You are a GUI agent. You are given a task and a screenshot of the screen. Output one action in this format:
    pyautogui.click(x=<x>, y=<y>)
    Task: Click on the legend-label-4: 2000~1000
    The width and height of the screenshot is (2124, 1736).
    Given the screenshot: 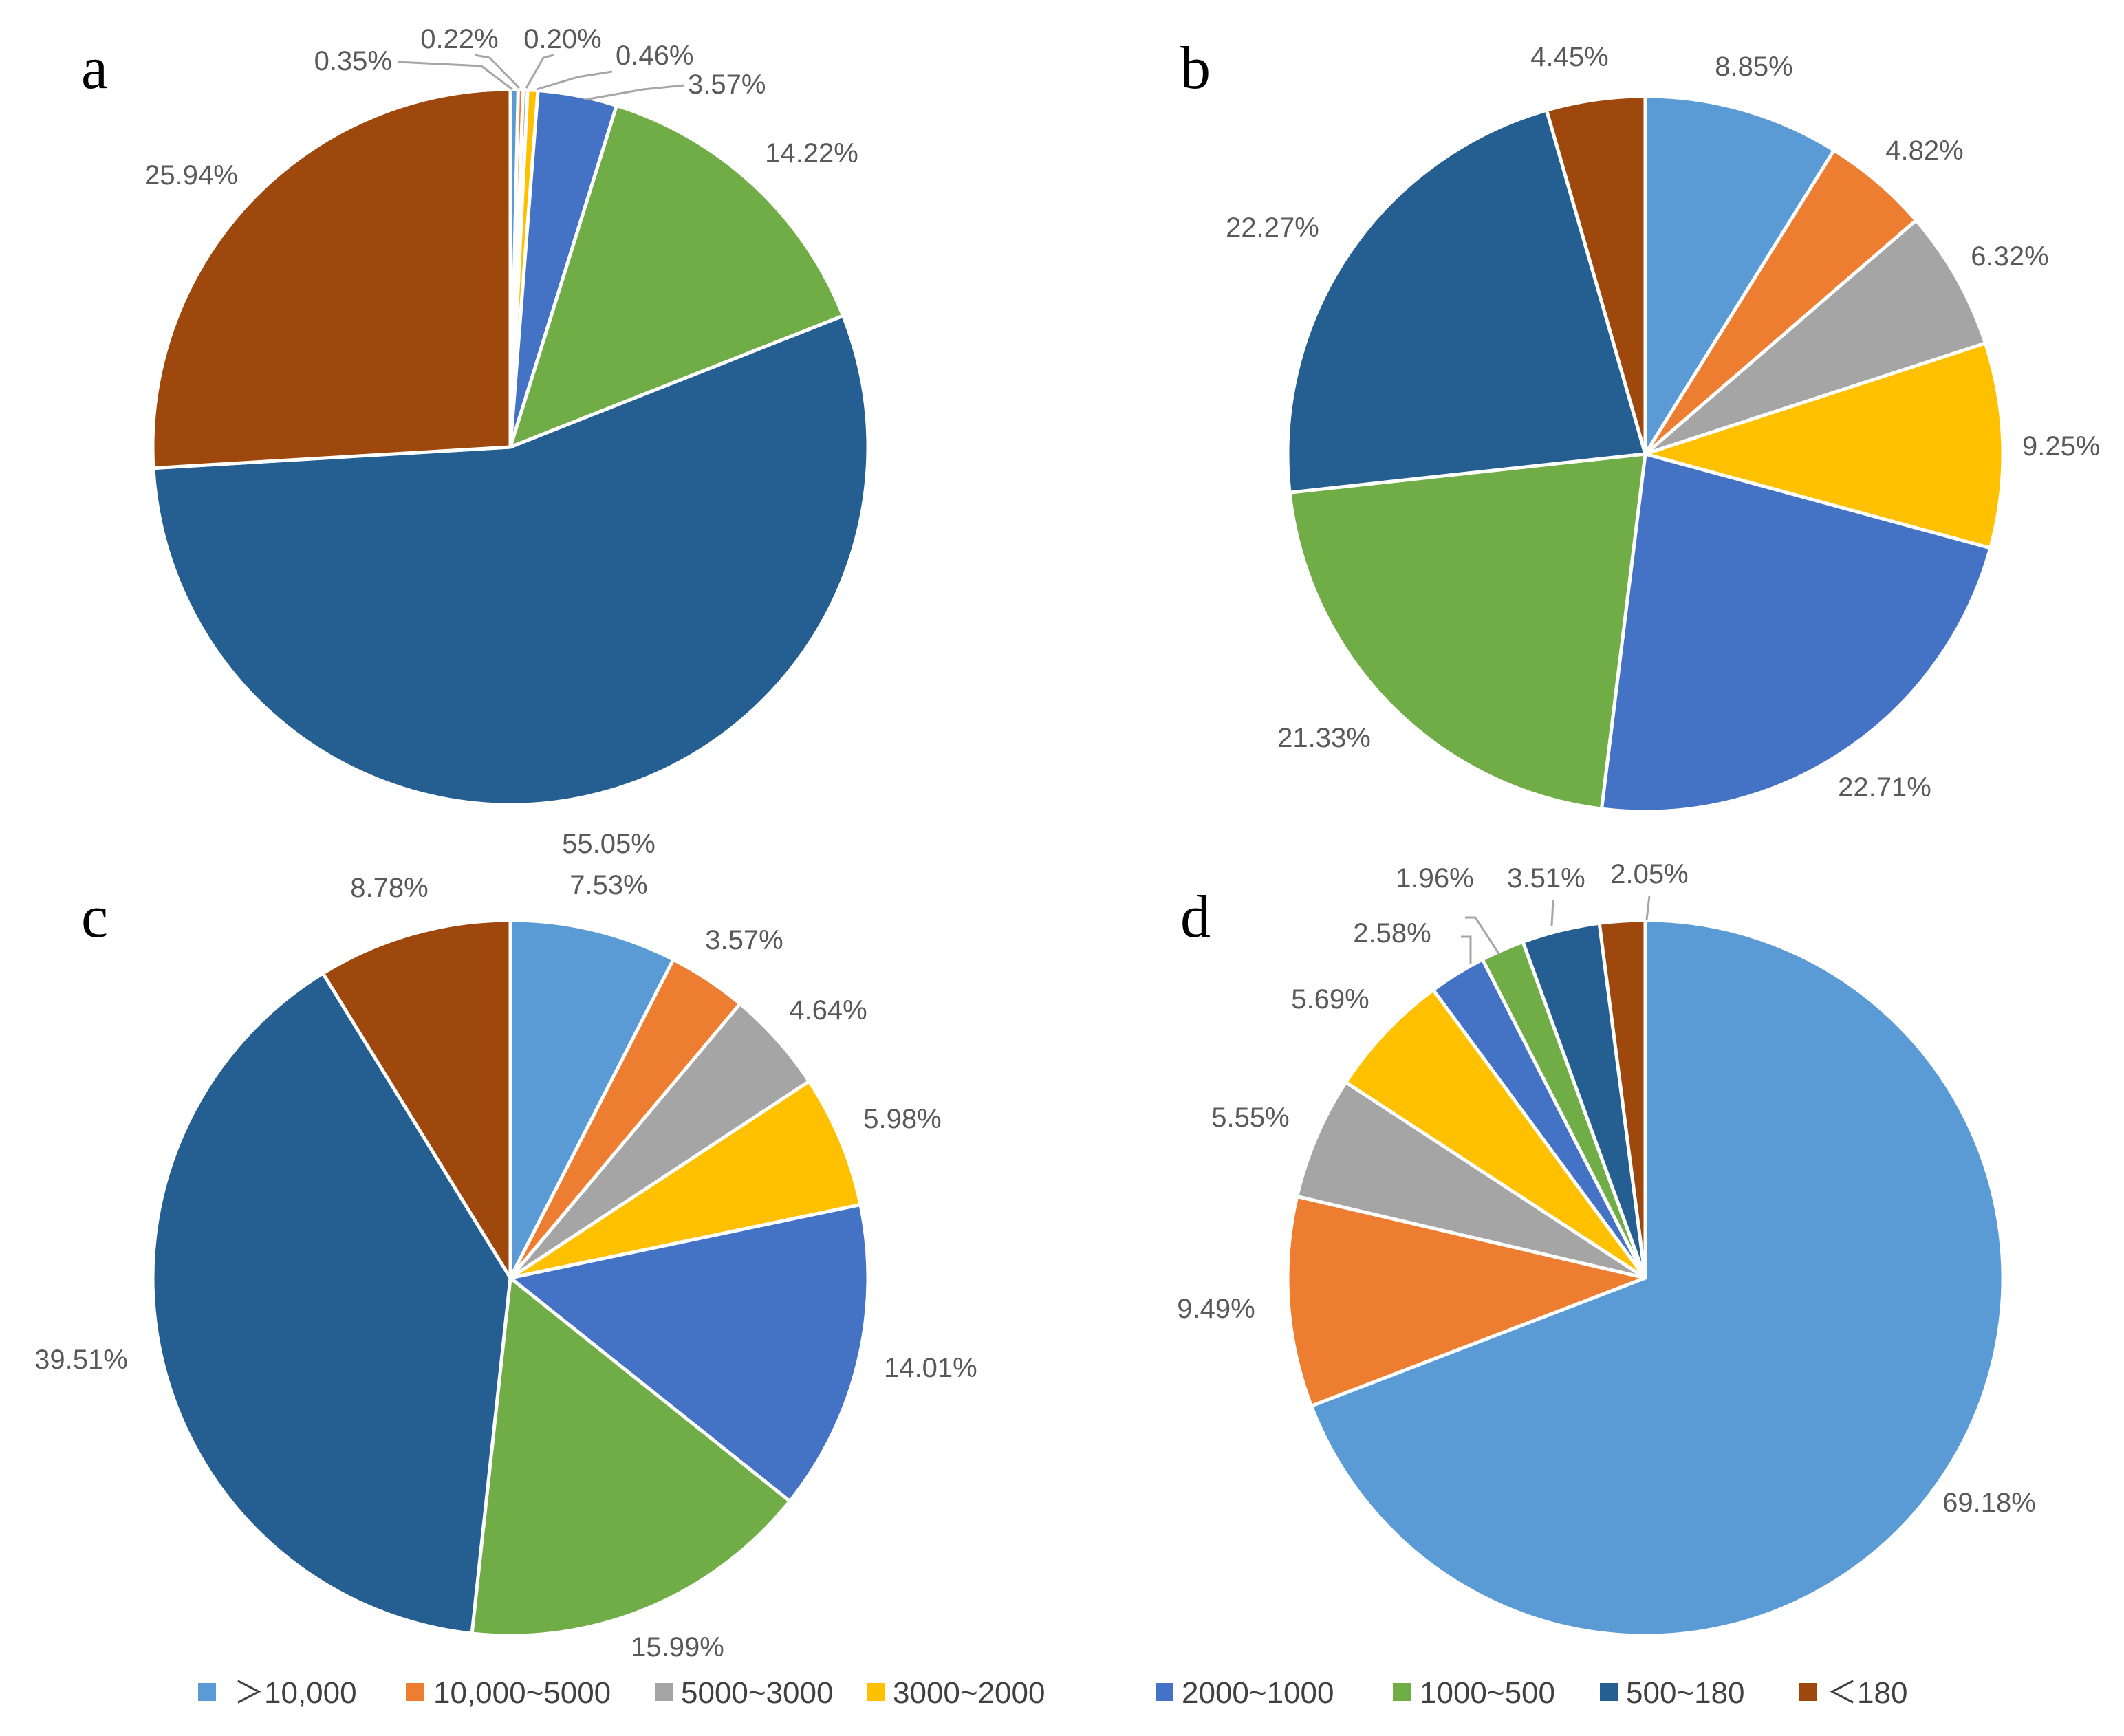 What is the action you would take?
    pyautogui.click(x=1258, y=1693)
    